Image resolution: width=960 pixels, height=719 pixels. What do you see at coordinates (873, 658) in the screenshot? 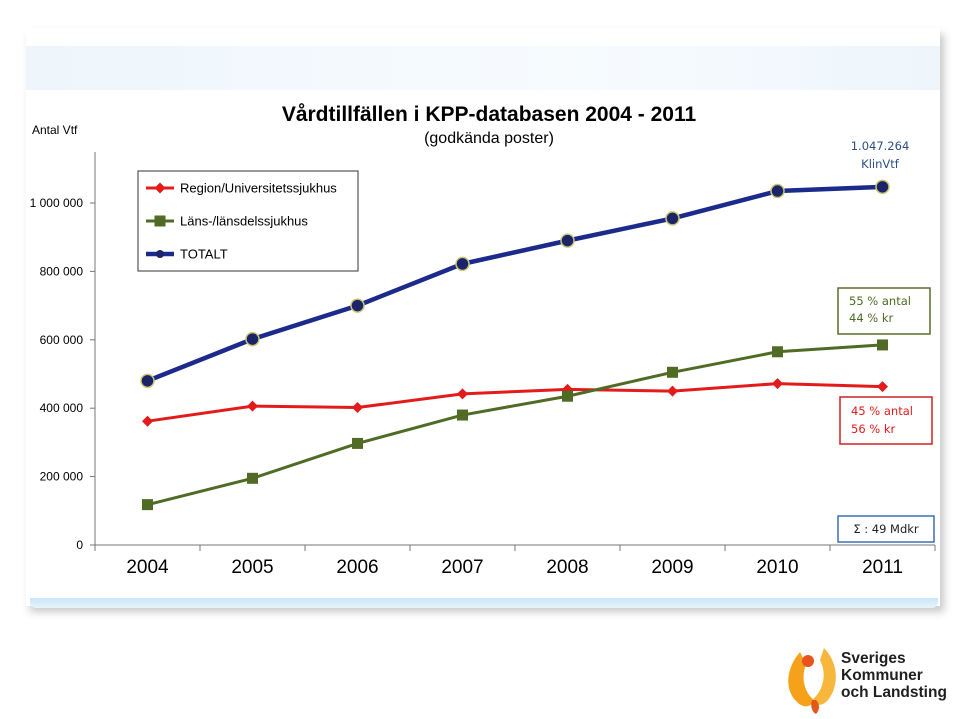
I see `logo-line-1: Sveriges` at bounding box center [873, 658].